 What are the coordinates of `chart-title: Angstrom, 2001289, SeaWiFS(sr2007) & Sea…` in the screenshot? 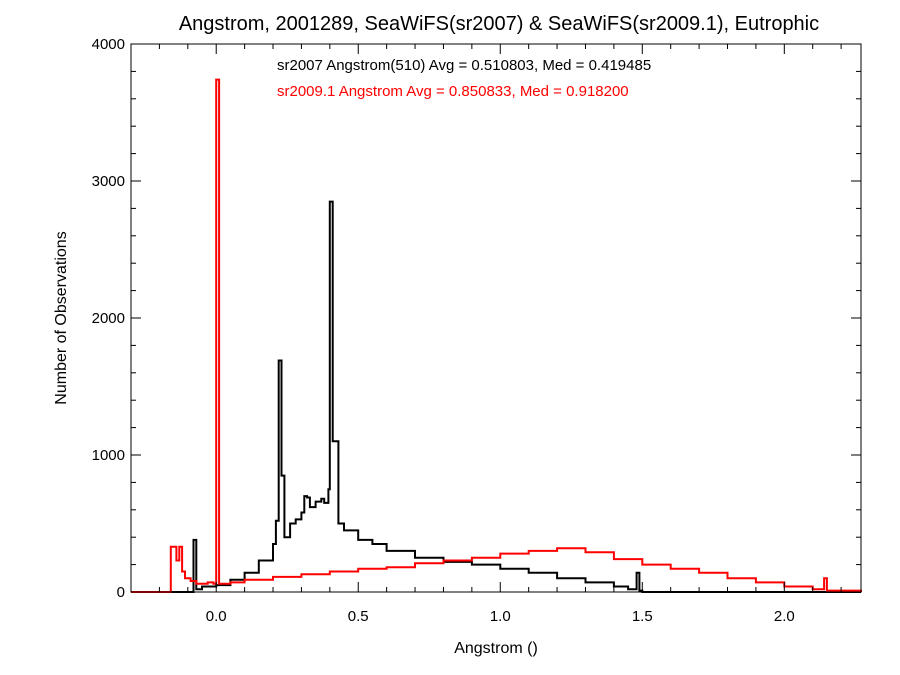 It's located at (499, 24).